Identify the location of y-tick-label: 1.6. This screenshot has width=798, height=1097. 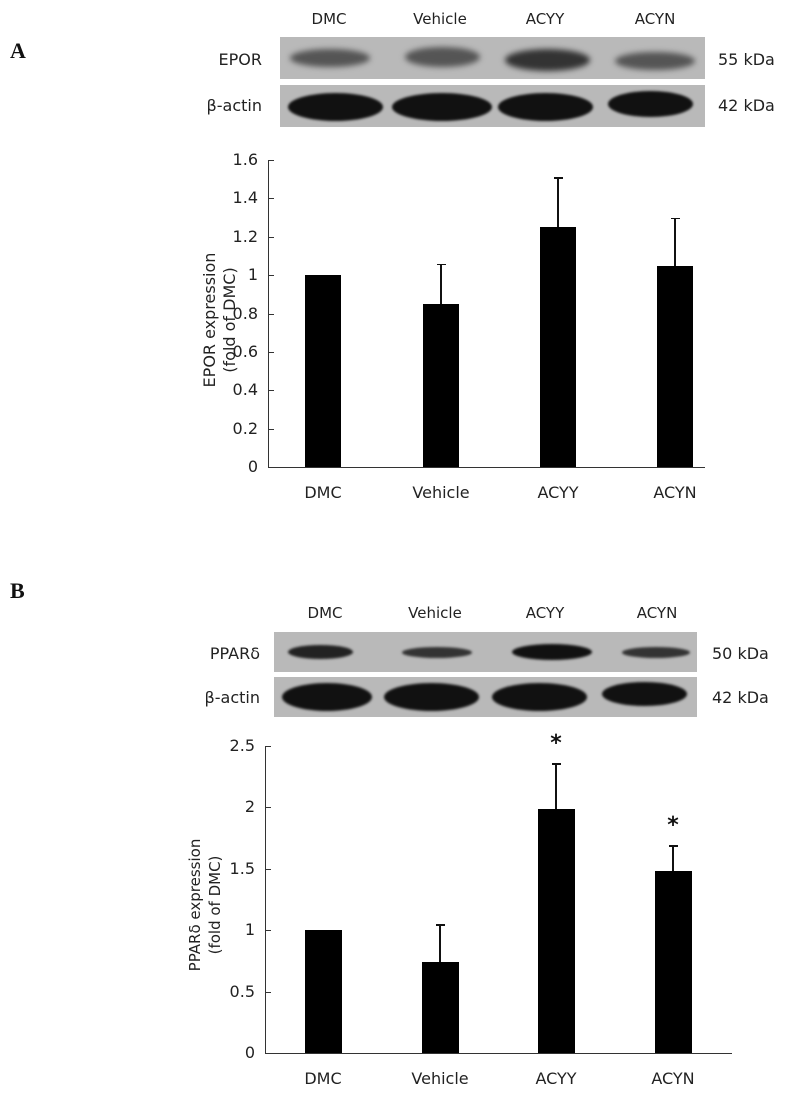
(245, 159).